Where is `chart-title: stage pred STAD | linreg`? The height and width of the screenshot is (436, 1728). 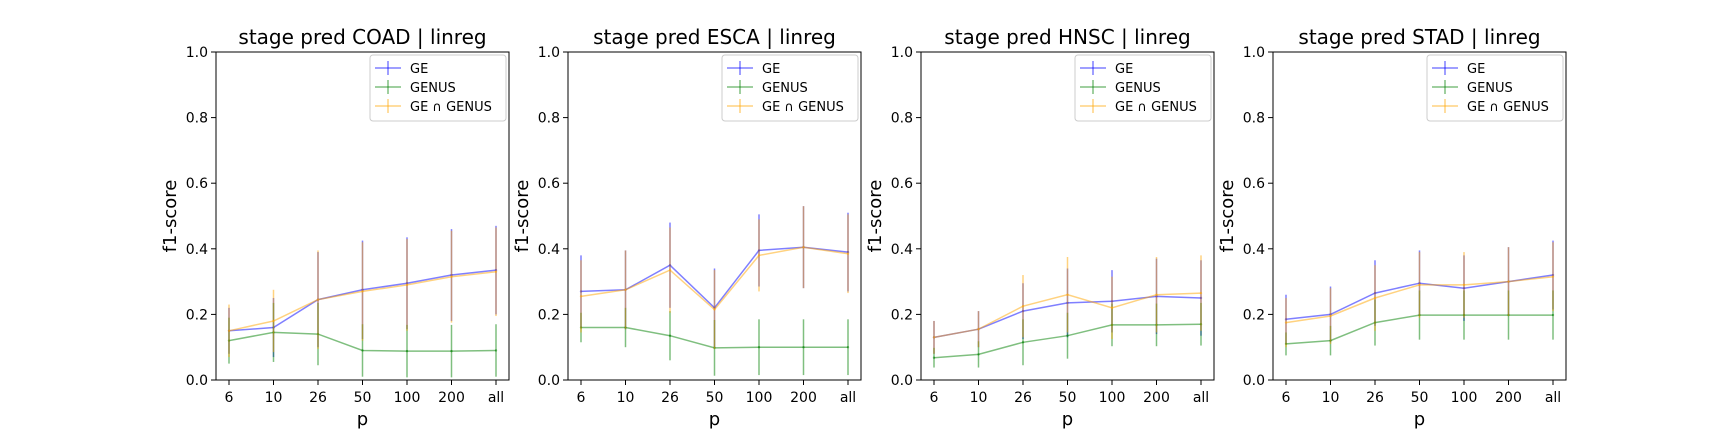 chart-title: stage pred STAD | linreg is located at coordinates (1419, 37).